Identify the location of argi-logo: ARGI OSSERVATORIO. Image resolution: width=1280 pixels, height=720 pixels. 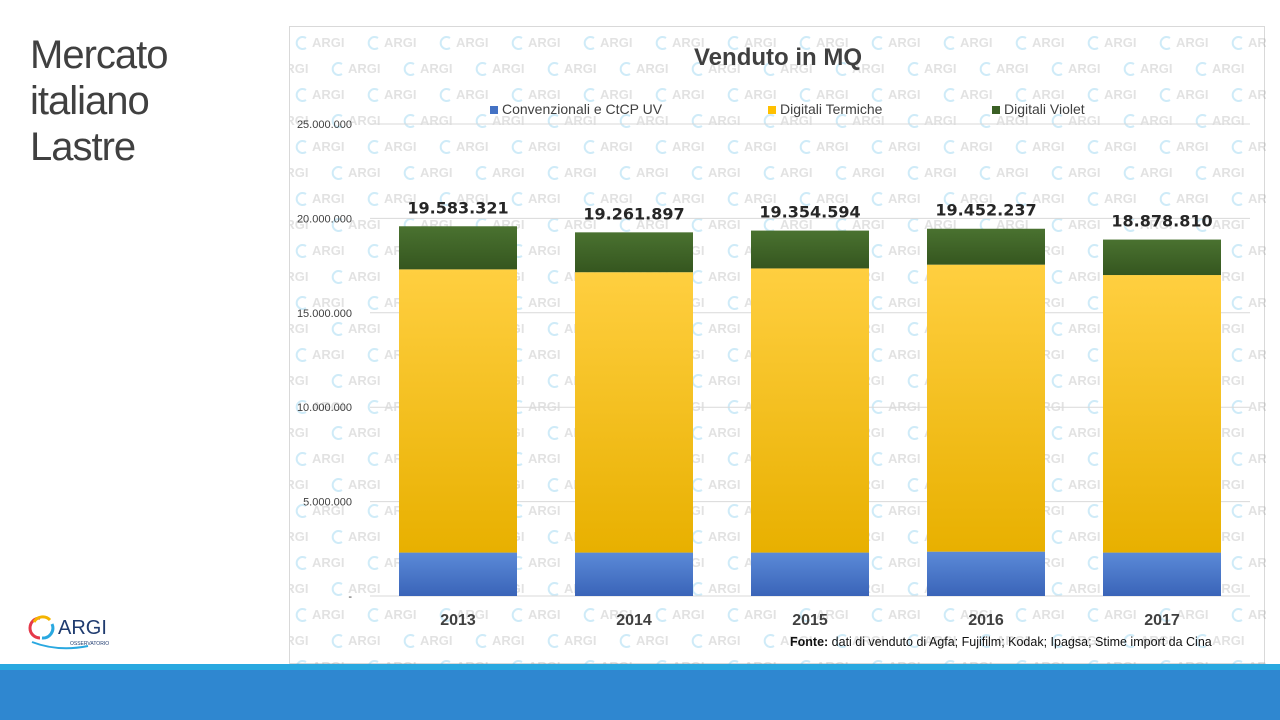
(68, 632).